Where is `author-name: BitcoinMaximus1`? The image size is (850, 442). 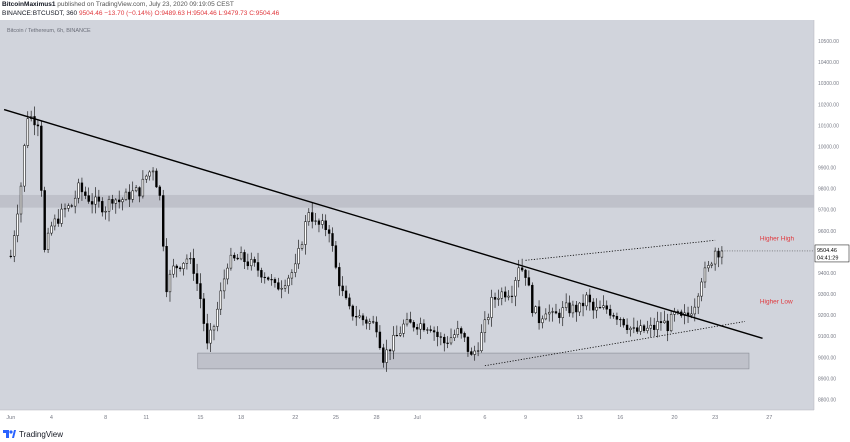 author-name: BitcoinMaximus1 is located at coordinates (29, 4).